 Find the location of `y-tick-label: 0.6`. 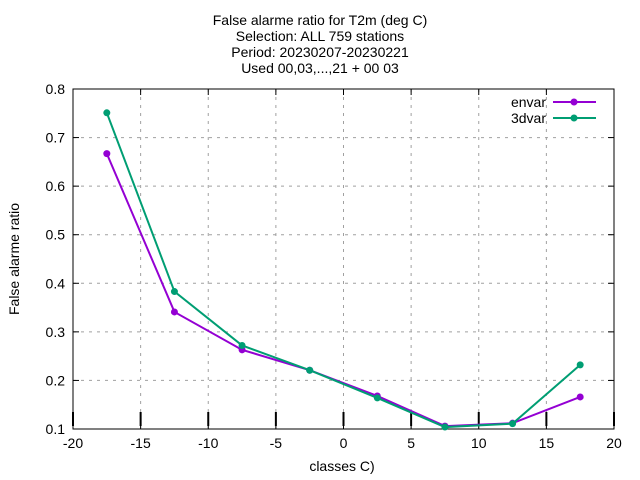

y-tick-label: 0.6 is located at coordinates (56, 186).